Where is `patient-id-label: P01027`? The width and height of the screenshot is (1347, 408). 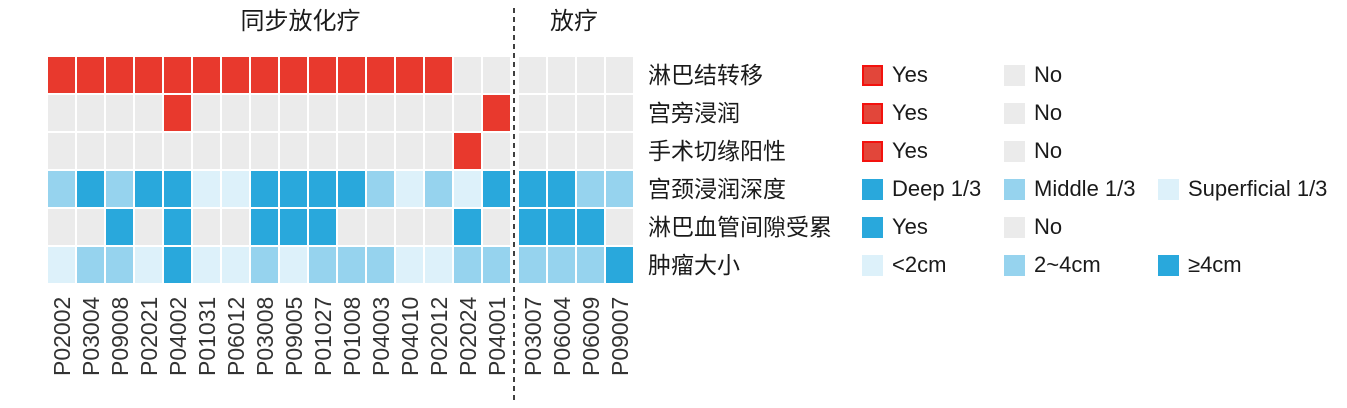
patient-id-label: P01027 is located at coordinates (322, 334).